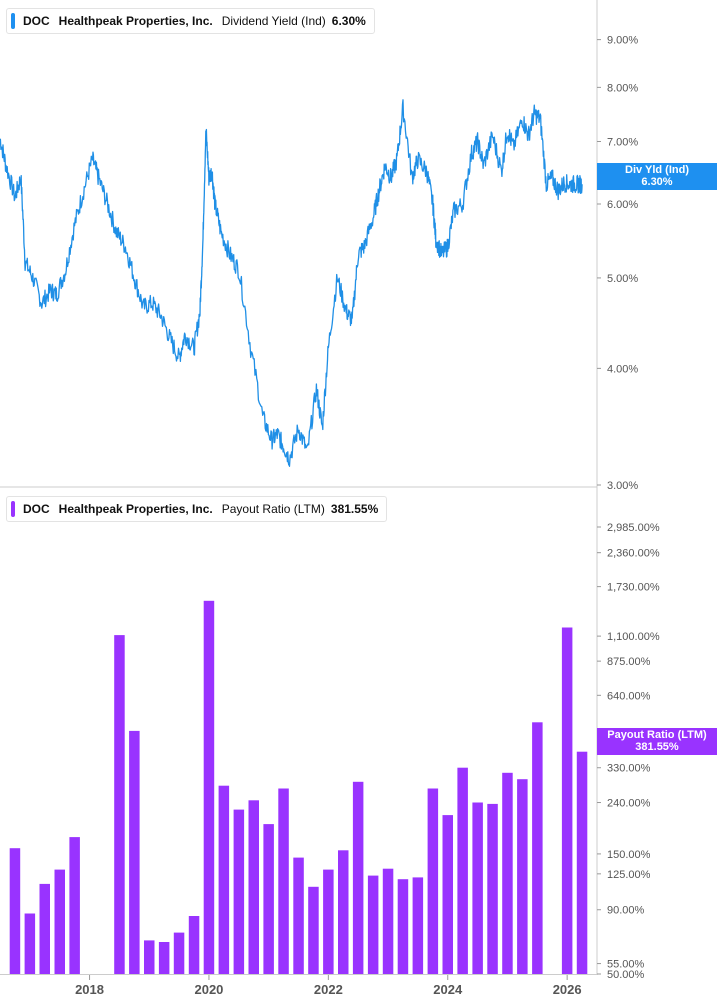 This screenshot has width=717, height=1005. What do you see at coordinates (629, 769) in the screenshot?
I see `bottom-y-tick-label: 330.00%` at bounding box center [629, 769].